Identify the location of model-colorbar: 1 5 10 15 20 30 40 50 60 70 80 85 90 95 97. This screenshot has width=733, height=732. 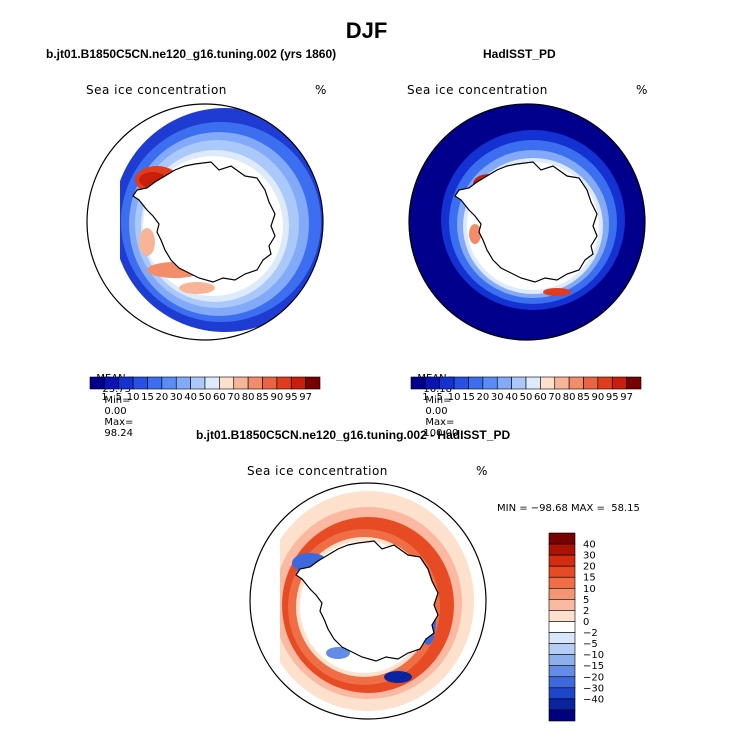
(205, 389).